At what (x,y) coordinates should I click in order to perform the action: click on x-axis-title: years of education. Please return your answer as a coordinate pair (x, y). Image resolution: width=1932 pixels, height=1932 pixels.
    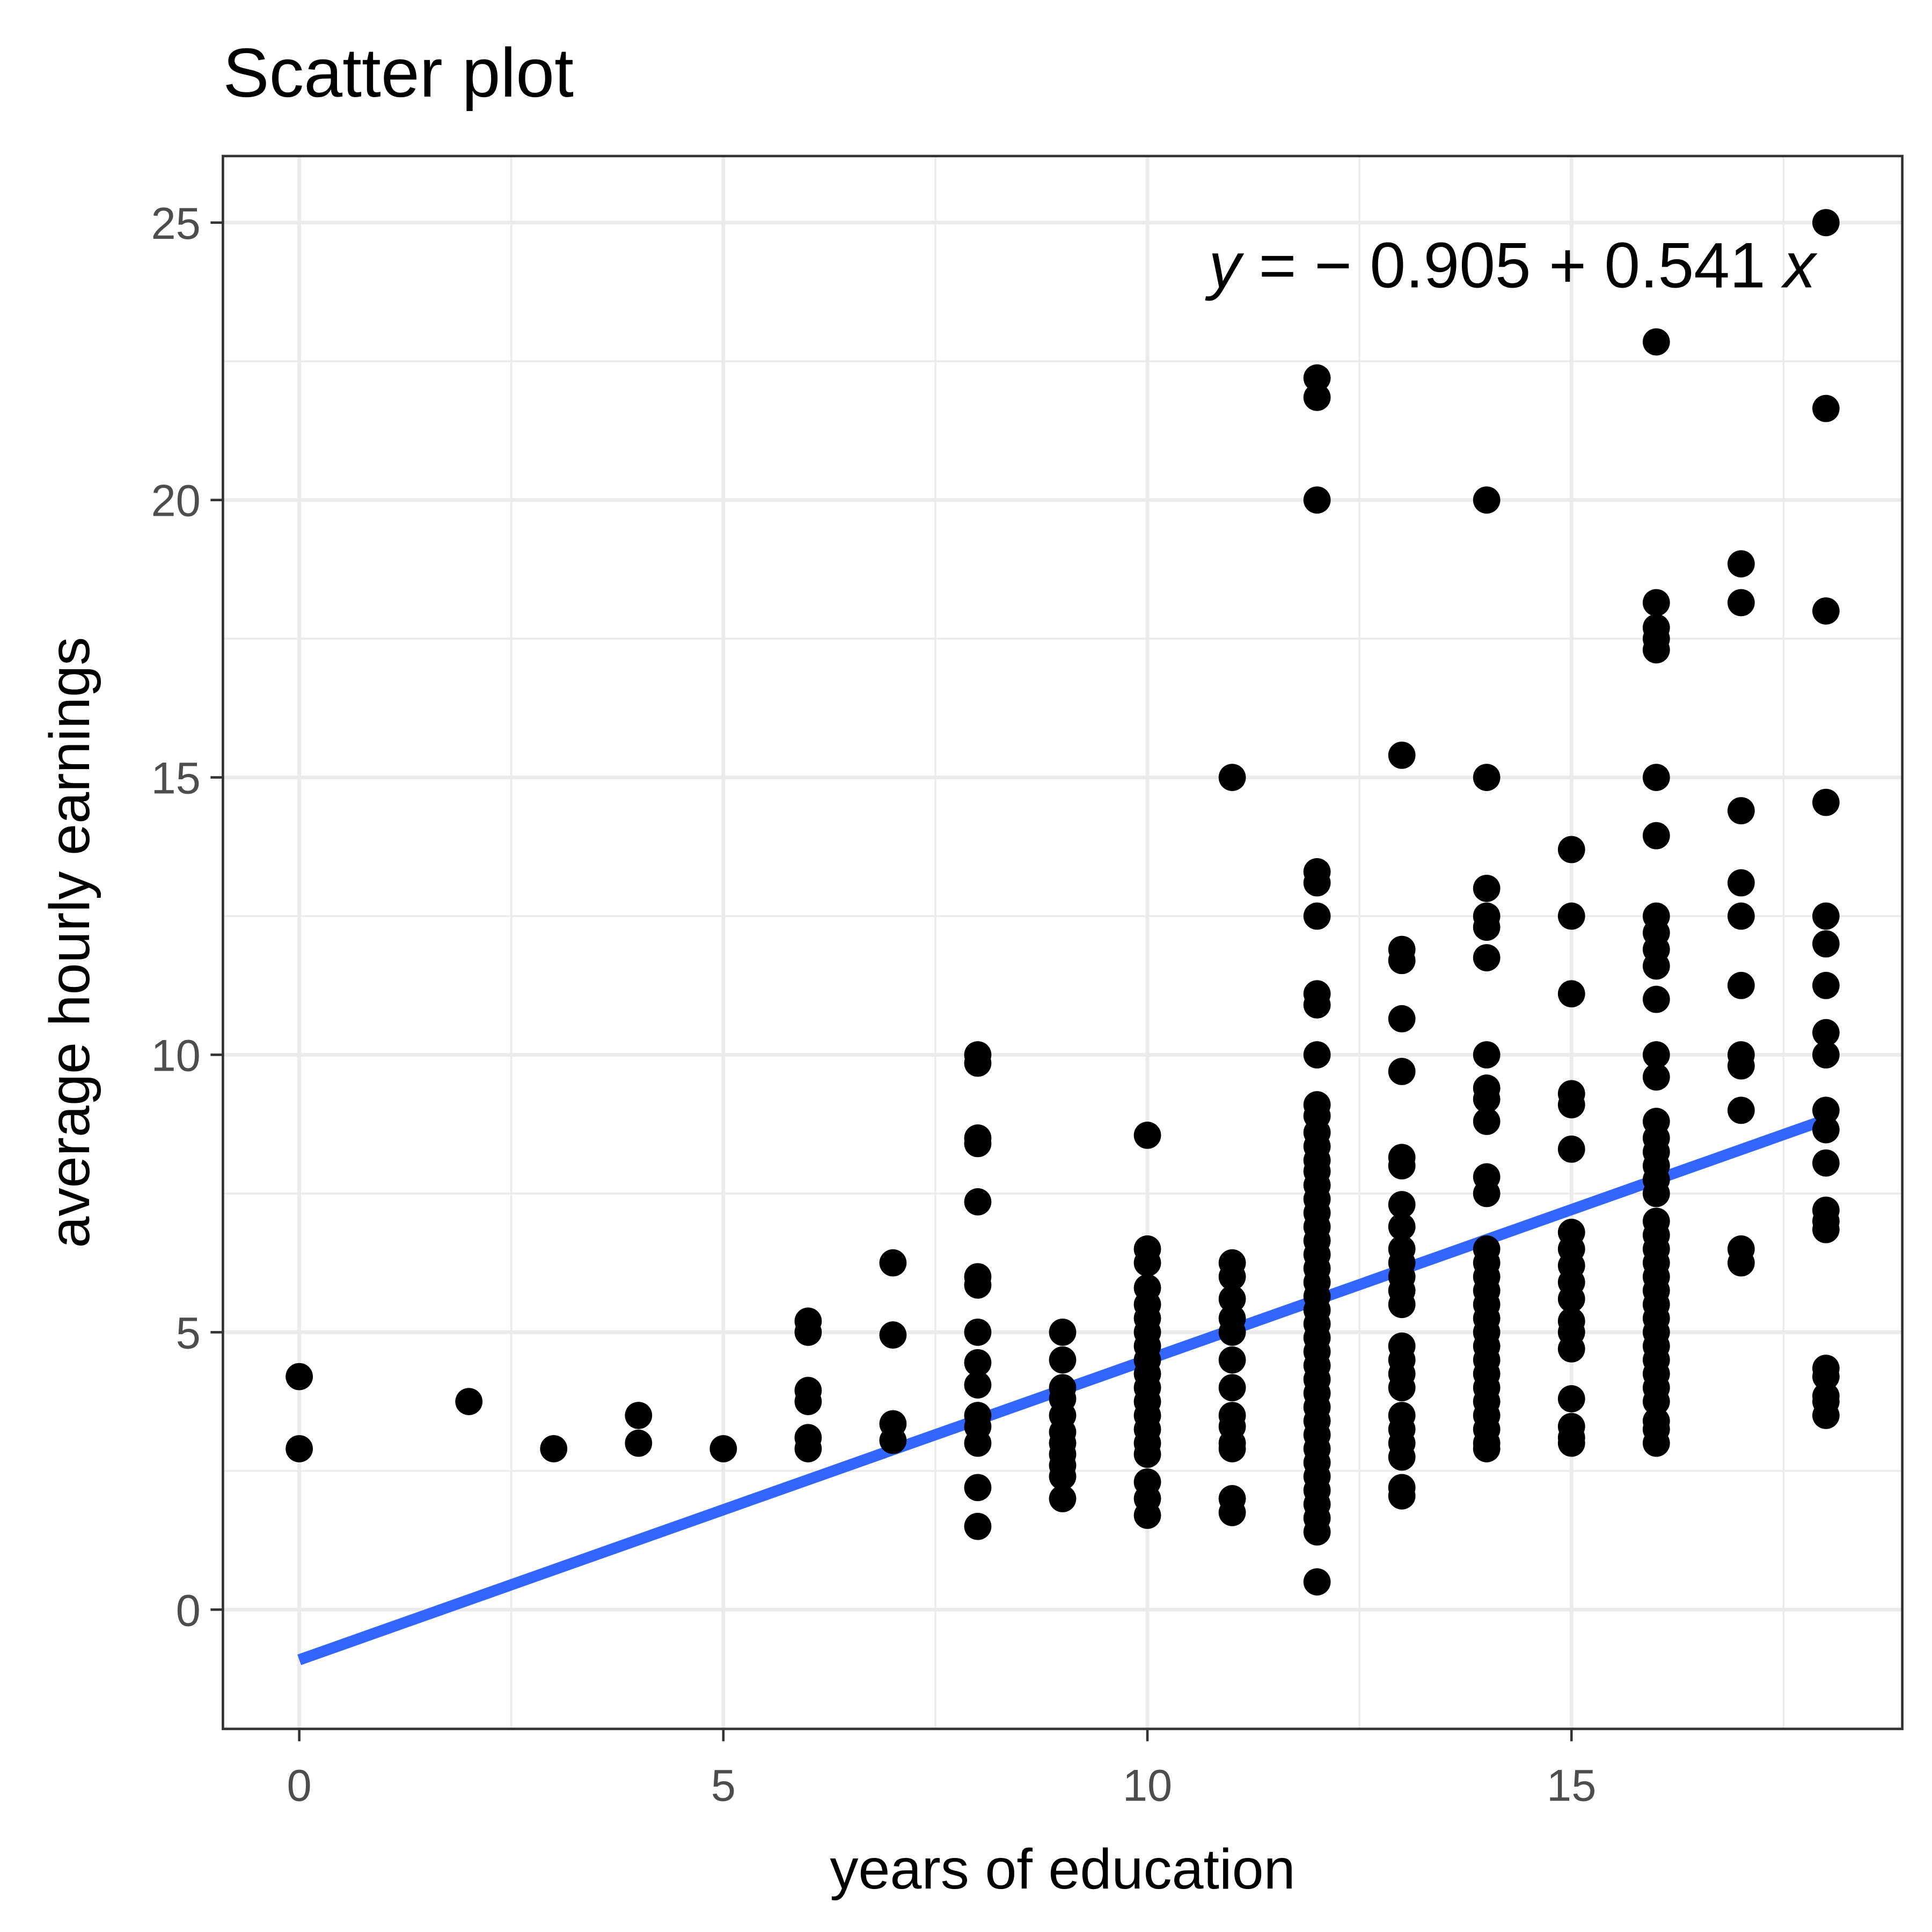
    Looking at the image, I should click on (1062, 1869).